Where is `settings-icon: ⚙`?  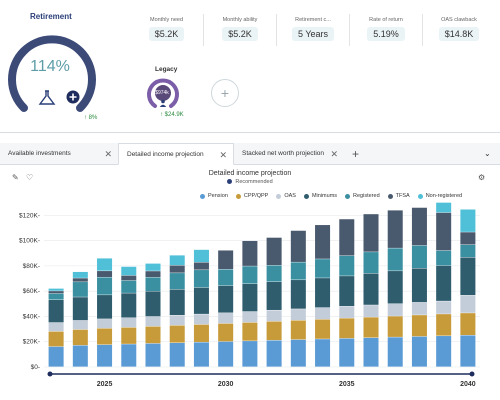 settings-icon: ⚙ is located at coordinates (482, 177).